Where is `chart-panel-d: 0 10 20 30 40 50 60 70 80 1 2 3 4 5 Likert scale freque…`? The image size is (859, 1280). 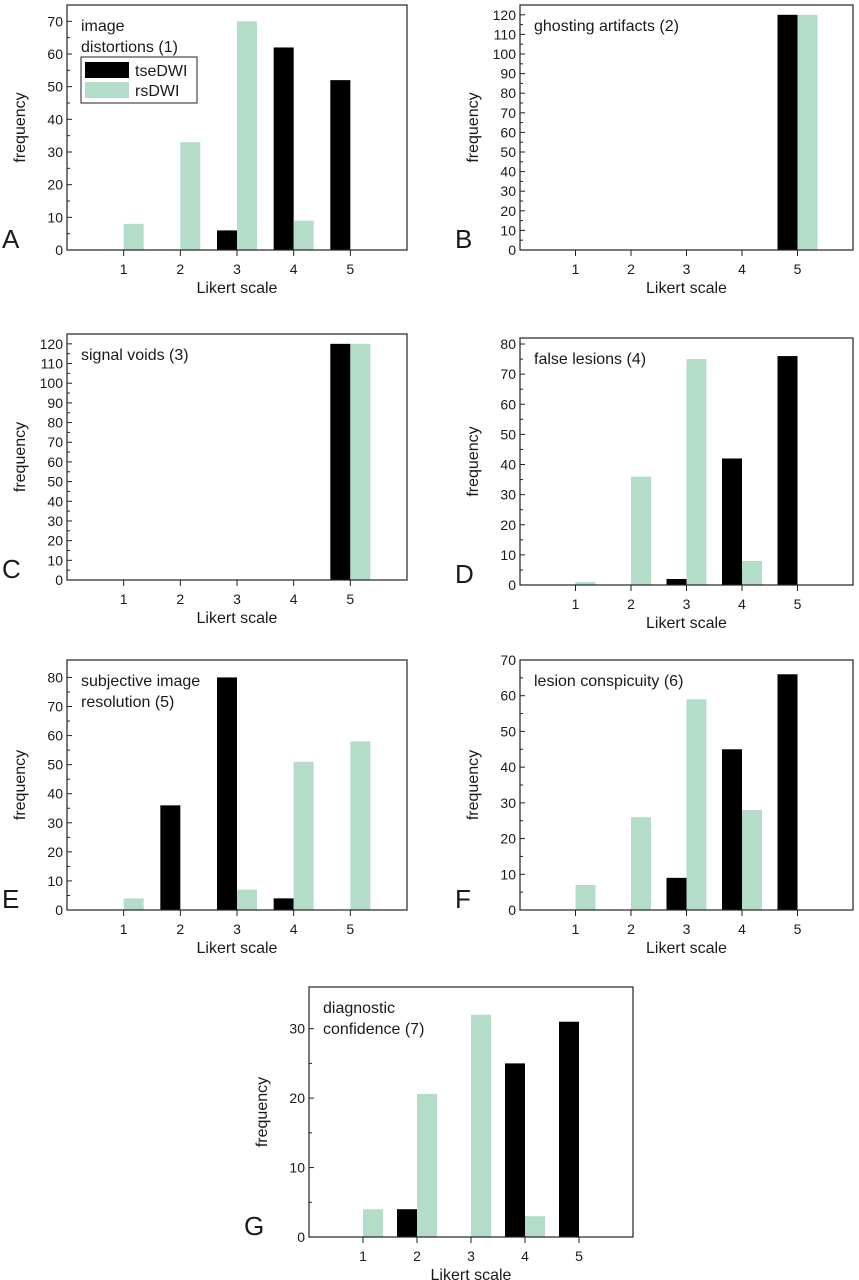 chart-panel-d: 0 10 20 30 40 50 60 70 80 1 2 3 4 5 Likert scale freque… is located at coordinates (654, 484).